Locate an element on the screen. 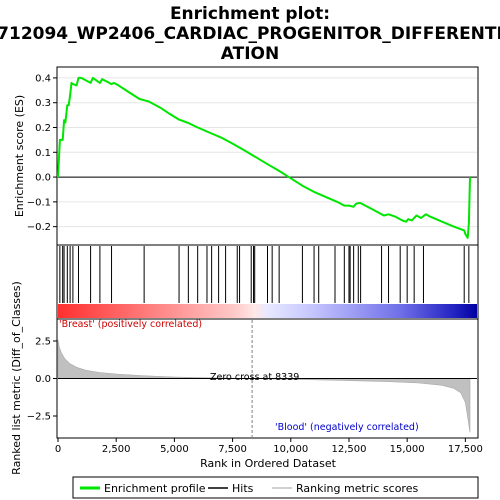  es-y-tick-label: 0.1 is located at coordinates (43, 153).